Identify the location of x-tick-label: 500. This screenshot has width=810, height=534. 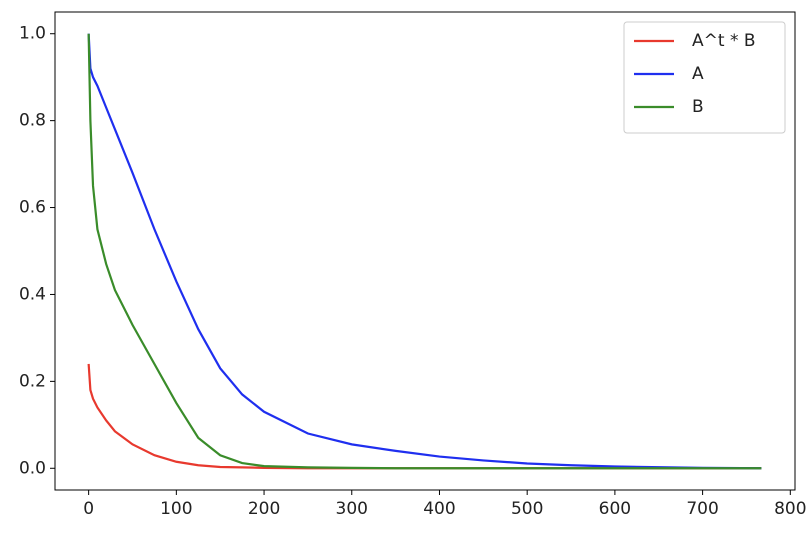
(527, 509).